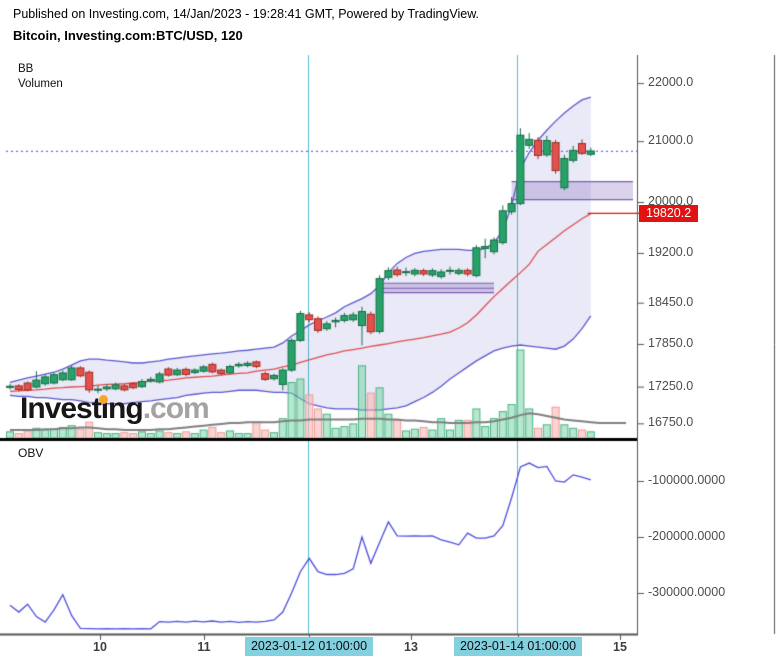 This screenshot has height=663, width=777. I want to click on price-axis-label: 16750.0, so click(671, 422).